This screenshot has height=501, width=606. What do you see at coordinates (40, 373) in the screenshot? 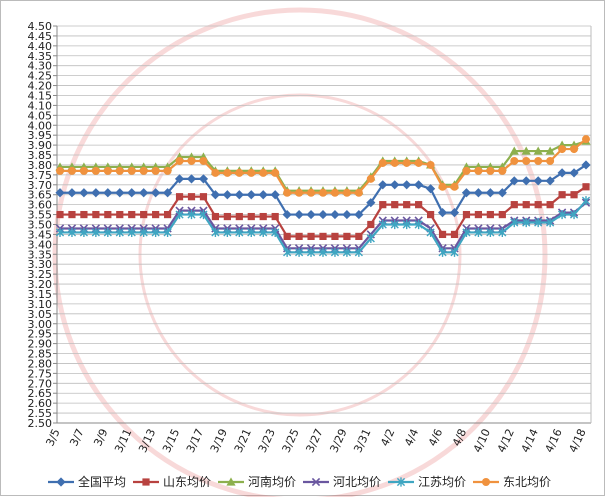
I see `y-tick-label: 2.75` at bounding box center [40, 373].